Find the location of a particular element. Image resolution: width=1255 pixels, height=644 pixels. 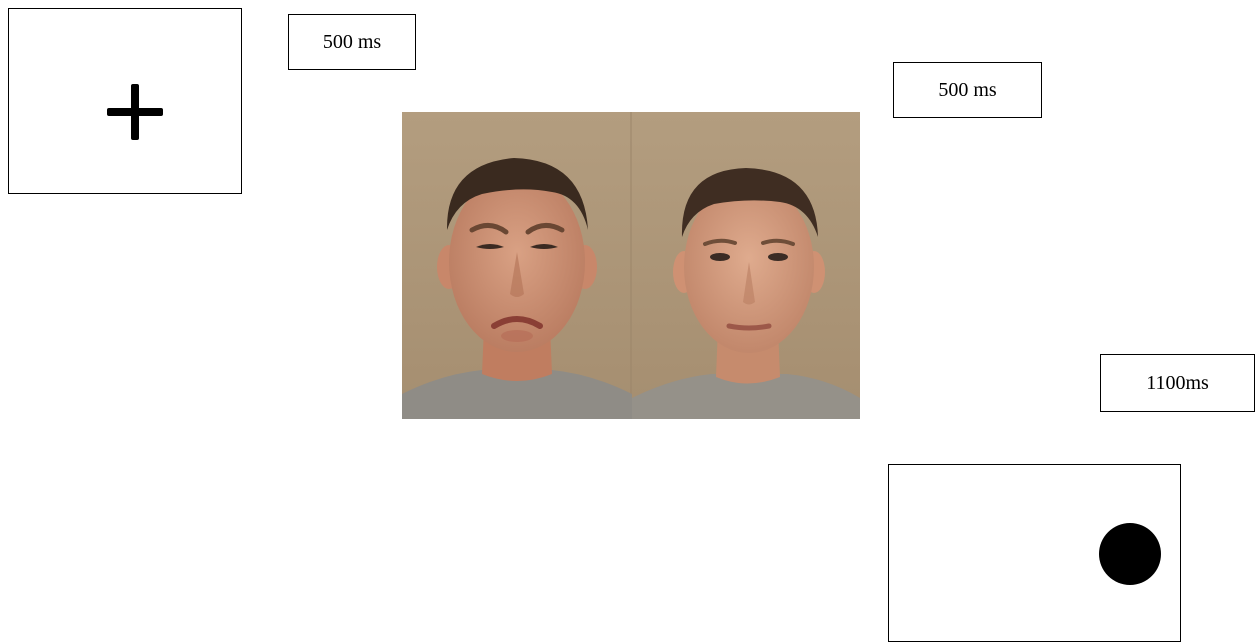

fixation-frame is located at coordinates (125, 101).